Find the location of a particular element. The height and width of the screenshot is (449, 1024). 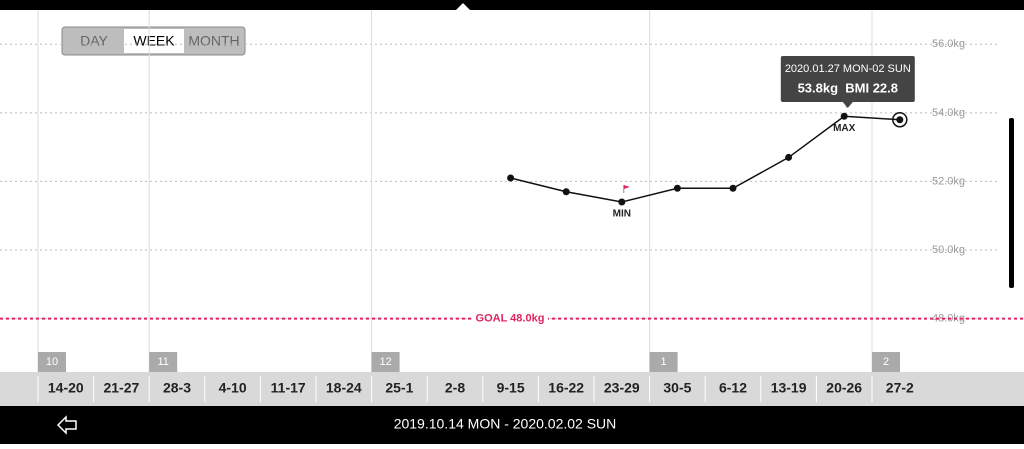

goal-label-bg is located at coordinates (510, 318).